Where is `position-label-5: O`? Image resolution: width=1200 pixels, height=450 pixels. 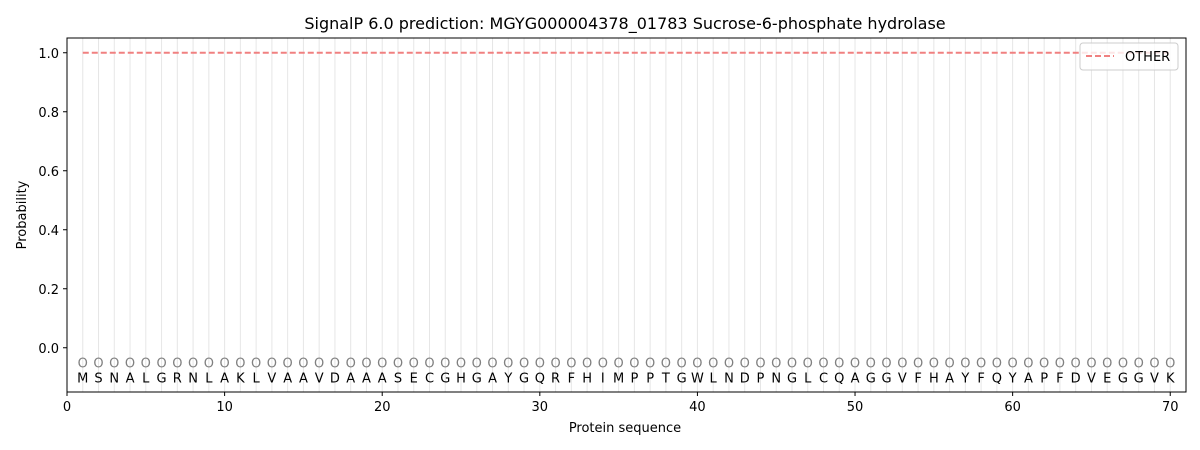 position-label-5: O is located at coordinates (146, 364).